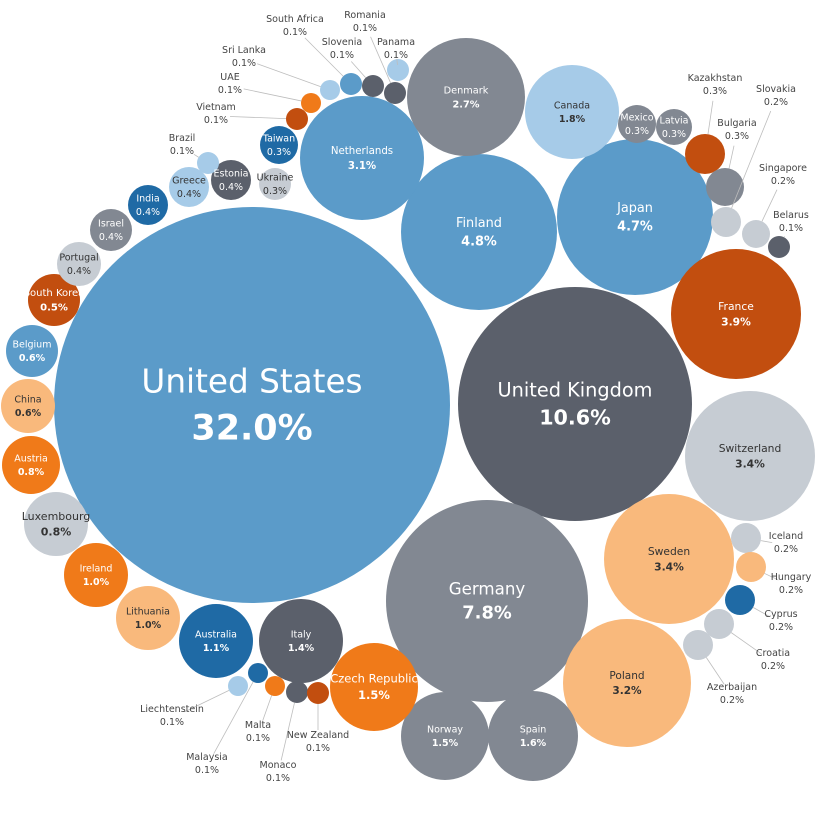 The image size is (816, 820). What do you see at coordinates (575, 417) in the screenshot?
I see `label-value-united-kingdom: 10.6%` at bounding box center [575, 417].